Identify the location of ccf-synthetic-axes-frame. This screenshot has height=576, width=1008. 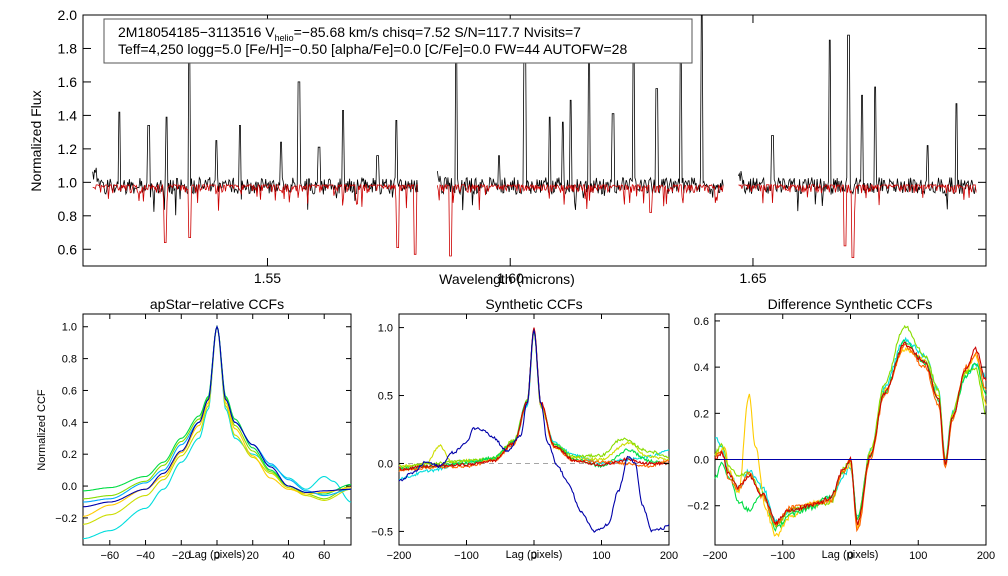
(534, 429).